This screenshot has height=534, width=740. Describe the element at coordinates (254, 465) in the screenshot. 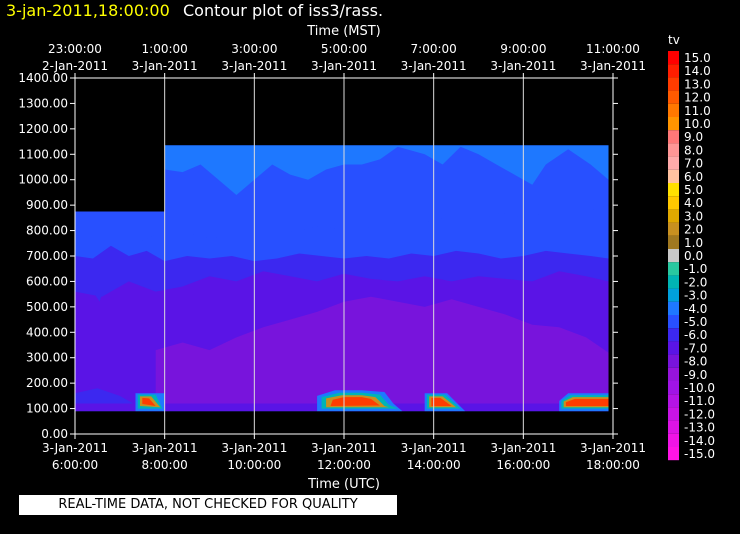

I see `bottom-tick-time: 10:00:00` at that location.